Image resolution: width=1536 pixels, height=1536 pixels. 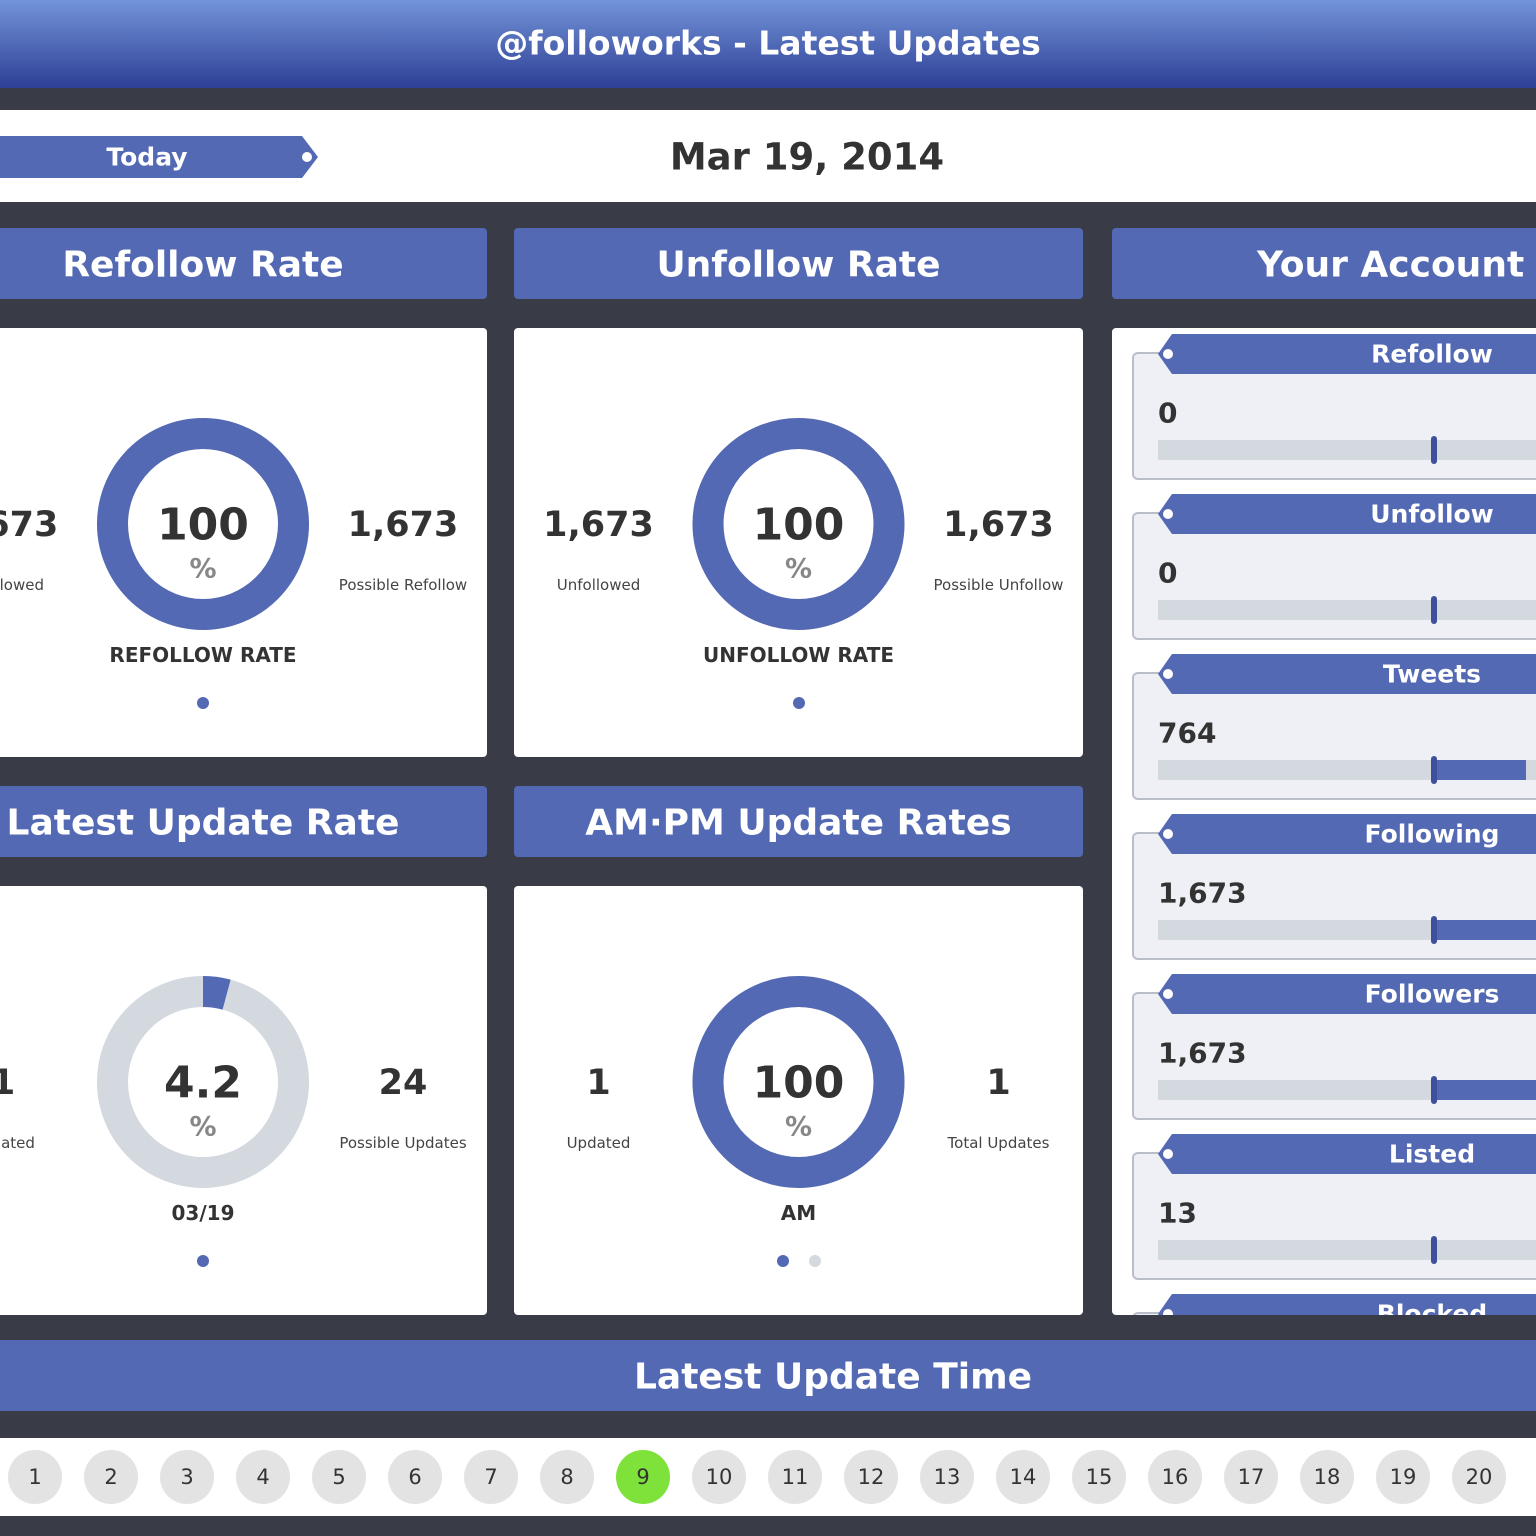 What do you see at coordinates (339, 1477) in the screenshot?
I see `hour-button: 5` at bounding box center [339, 1477].